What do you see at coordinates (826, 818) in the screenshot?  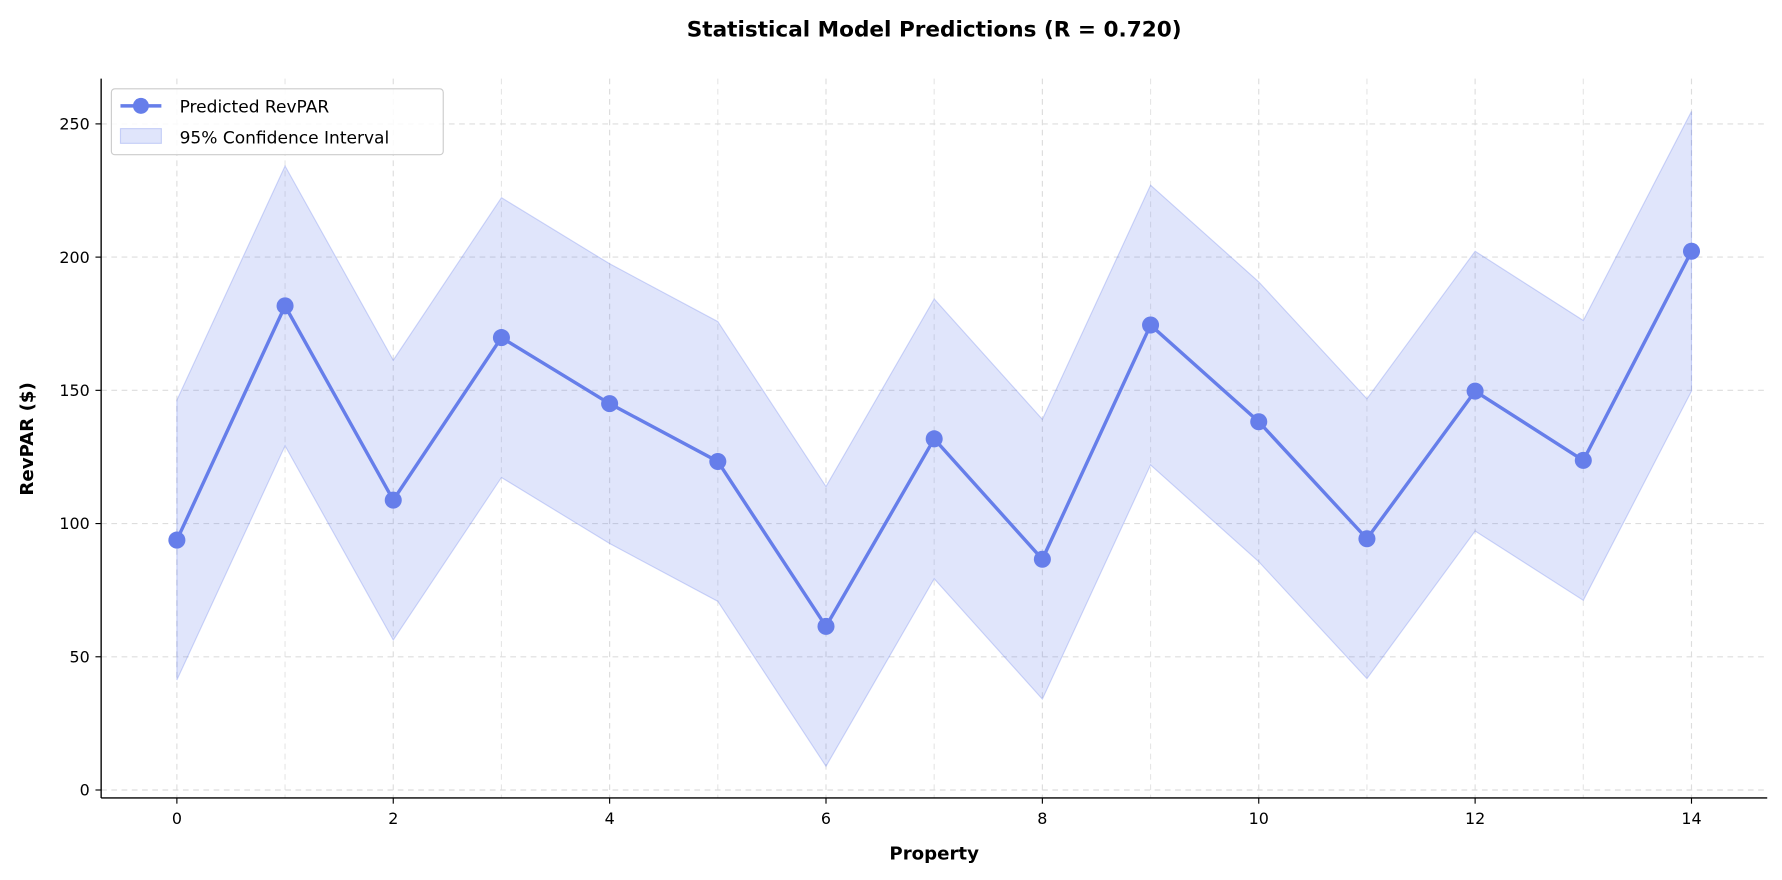 I see `x-tick-label: 6` at bounding box center [826, 818].